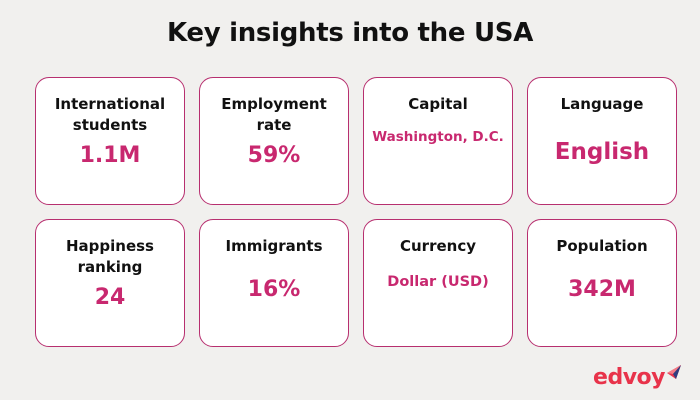 The width and height of the screenshot is (700, 400). What do you see at coordinates (274, 141) in the screenshot?
I see `card-employment-rate: Employment rate 59%` at bounding box center [274, 141].